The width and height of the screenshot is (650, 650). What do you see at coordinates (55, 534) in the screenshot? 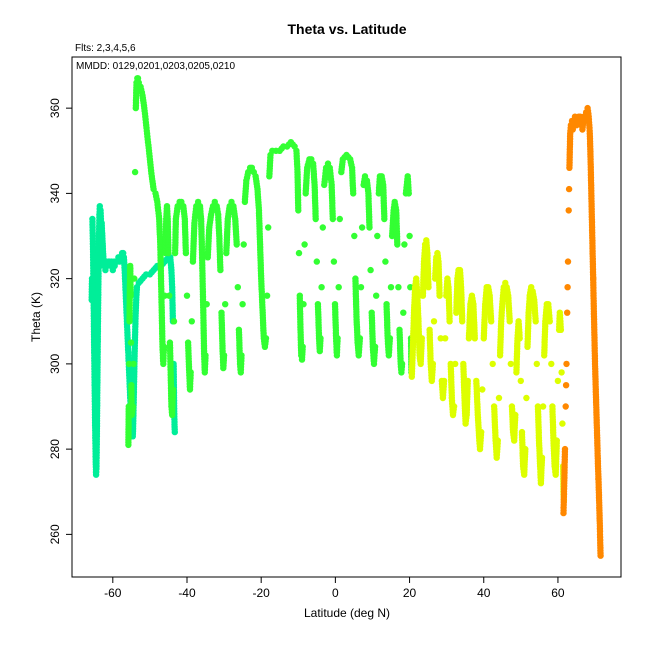
I see `y-tick-label: 260` at bounding box center [55, 534].